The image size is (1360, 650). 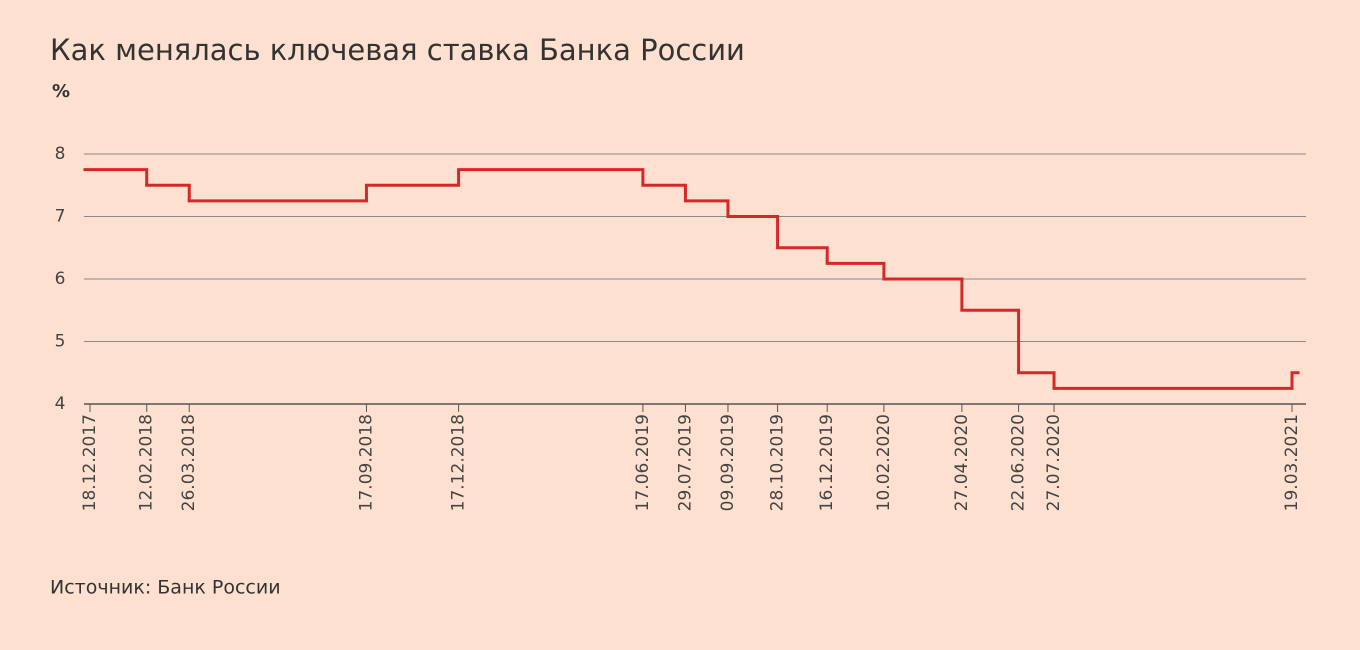 I want to click on x-tick-label: 09.09.2019, so click(x=728, y=462).